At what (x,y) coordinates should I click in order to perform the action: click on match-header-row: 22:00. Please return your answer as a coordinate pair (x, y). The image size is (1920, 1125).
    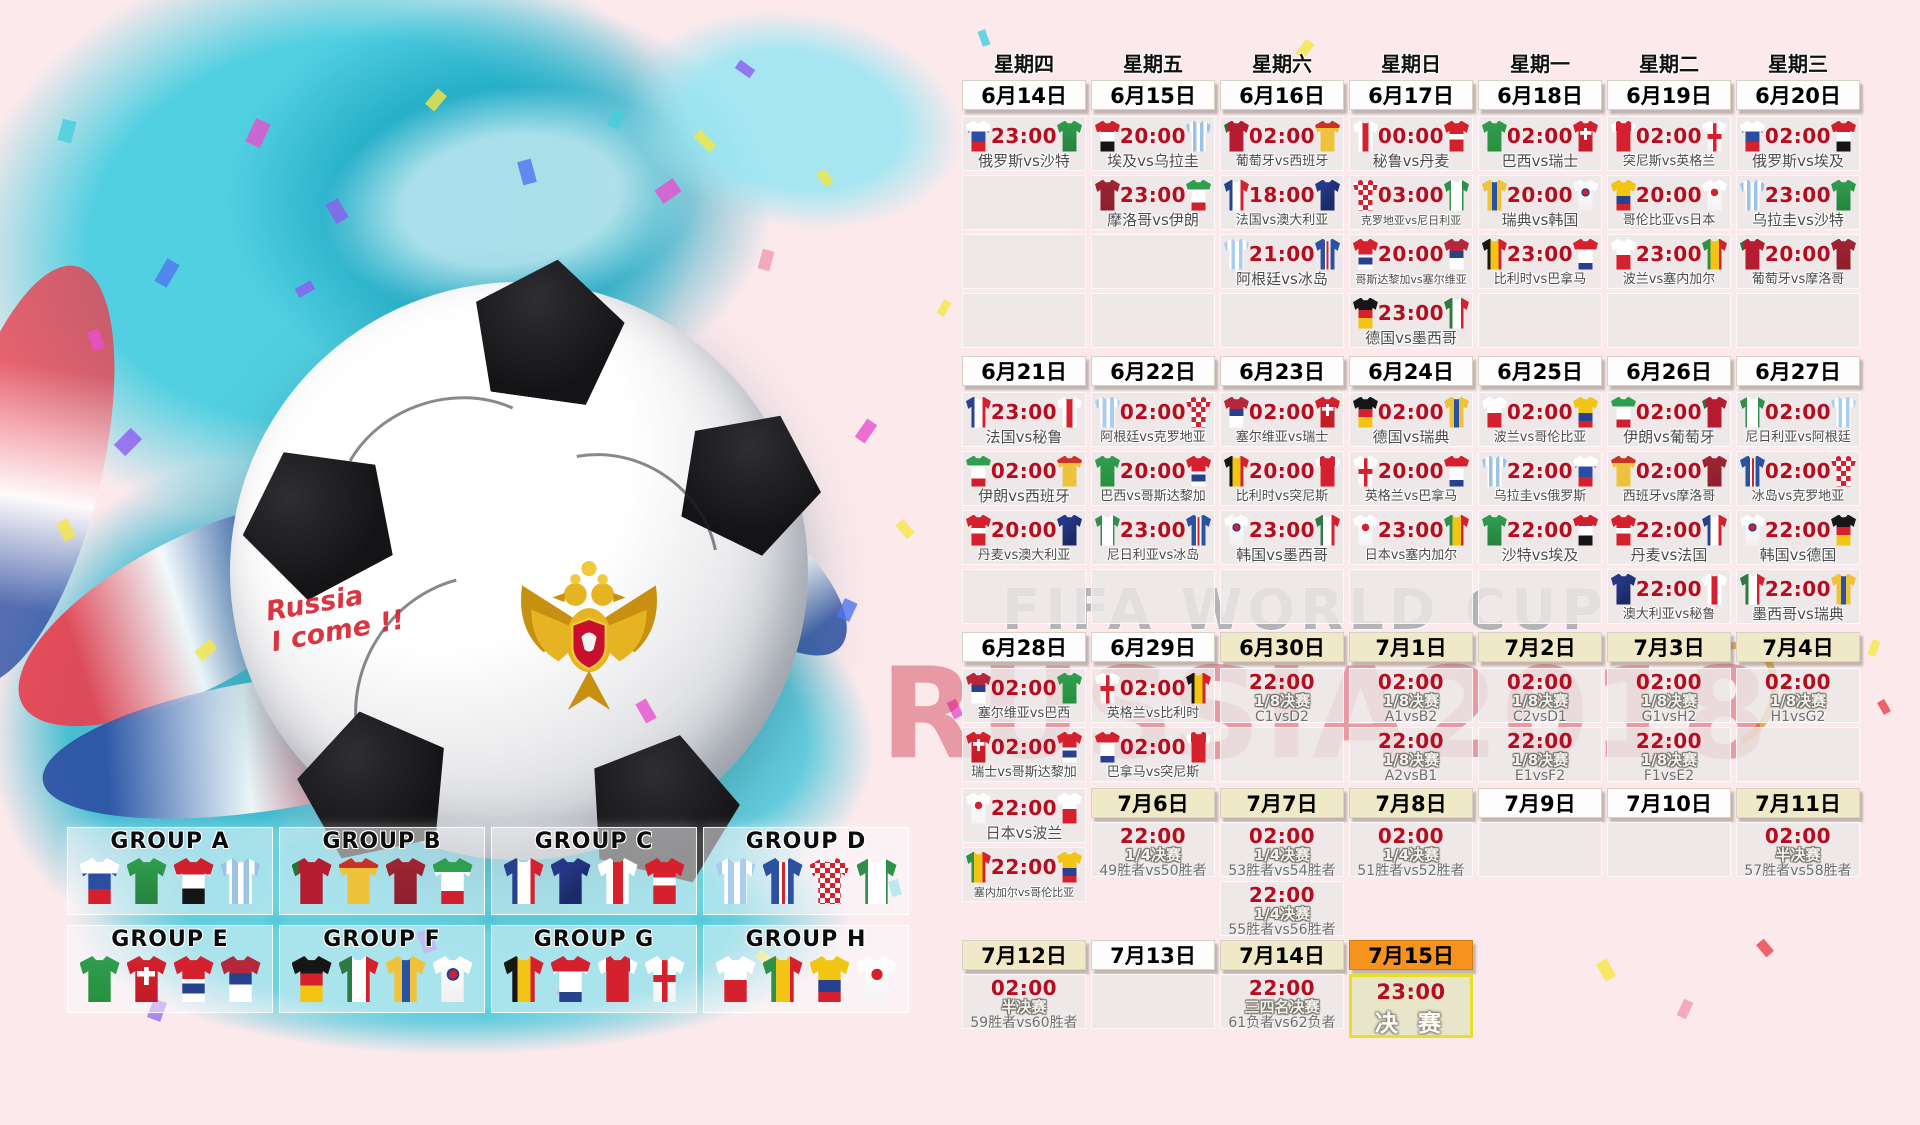
    Looking at the image, I should click on (1798, 588).